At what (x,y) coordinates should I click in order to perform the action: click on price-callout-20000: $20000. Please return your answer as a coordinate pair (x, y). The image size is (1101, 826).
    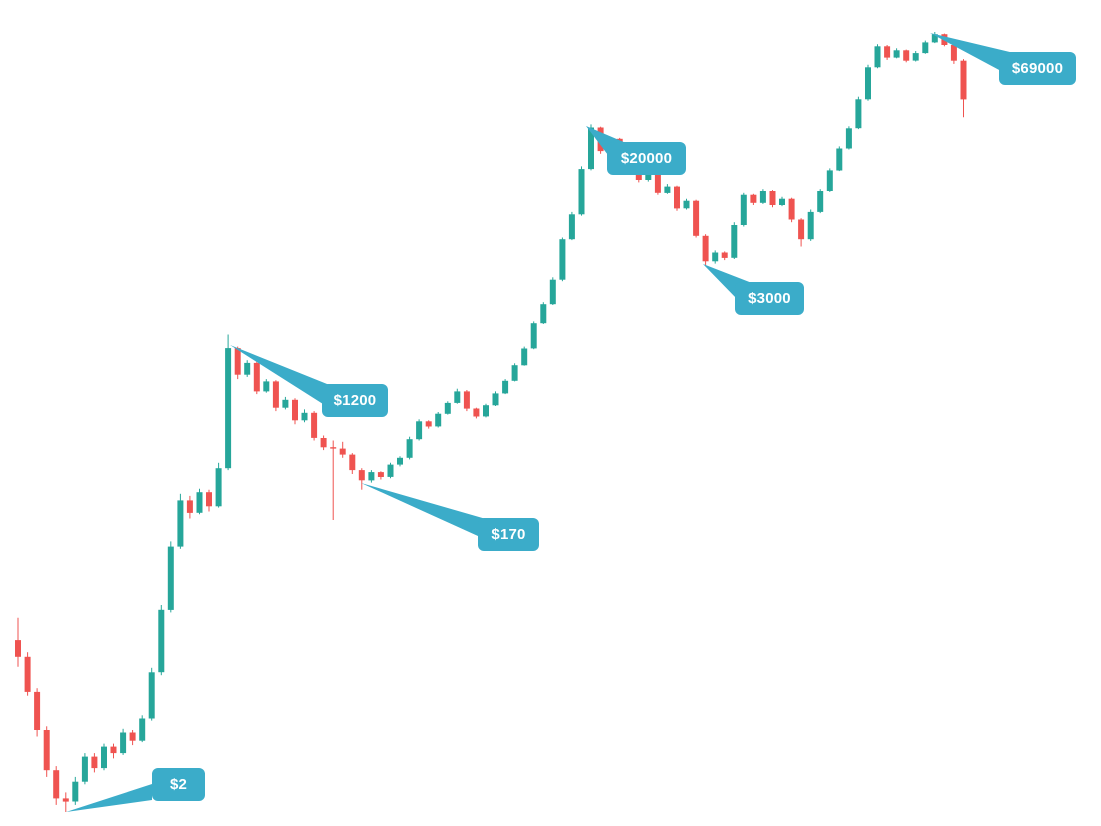
    Looking at the image, I should click on (646, 158).